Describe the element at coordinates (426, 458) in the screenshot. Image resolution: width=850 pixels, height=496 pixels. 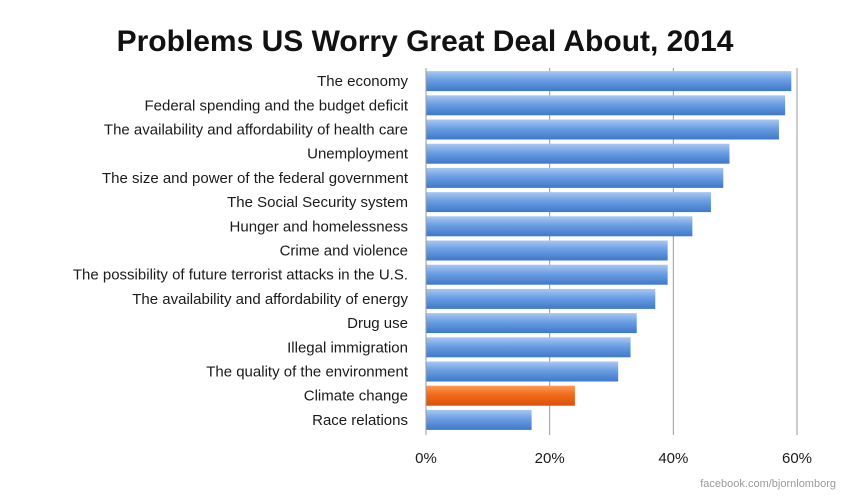
I see `x-tick-label: 0%` at that location.